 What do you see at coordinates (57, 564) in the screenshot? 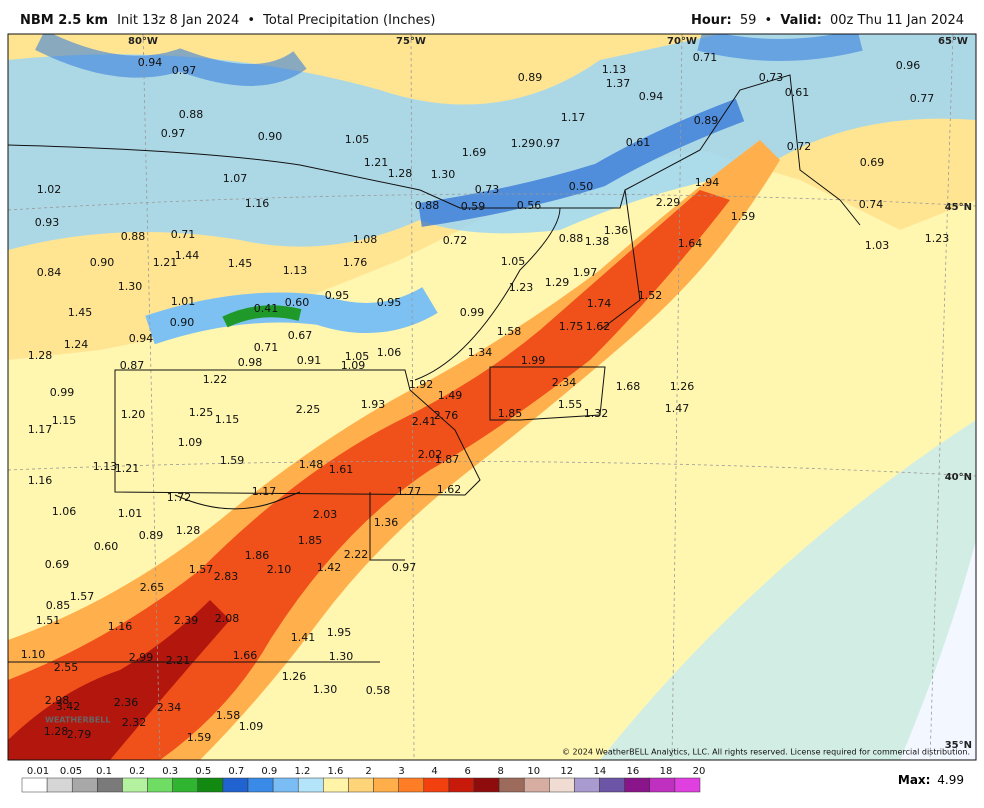
I see `point-value: 0.69` at bounding box center [57, 564].